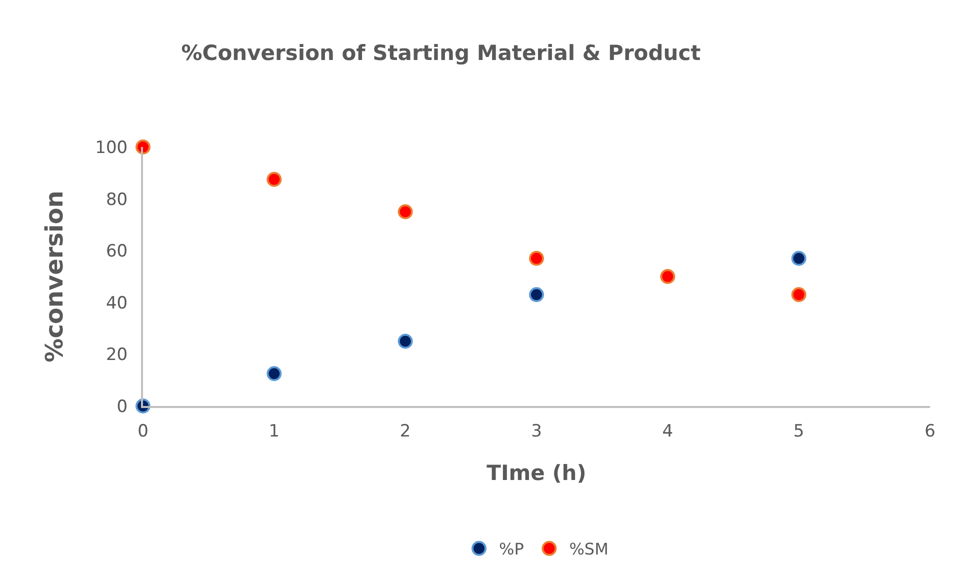 This screenshot has height=583, width=954. What do you see at coordinates (536, 473) in the screenshot?
I see `x-axis-title: TIme (h)` at bounding box center [536, 473].